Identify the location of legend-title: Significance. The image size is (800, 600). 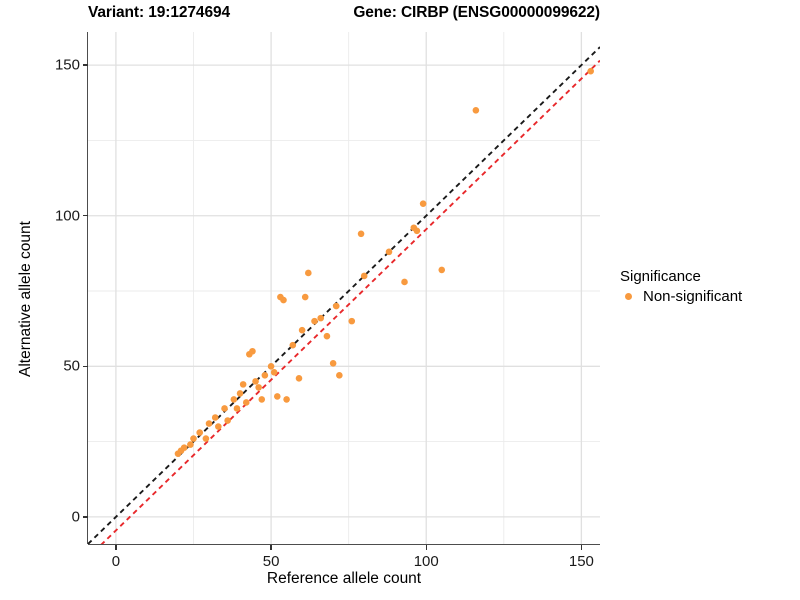
(660, 276).